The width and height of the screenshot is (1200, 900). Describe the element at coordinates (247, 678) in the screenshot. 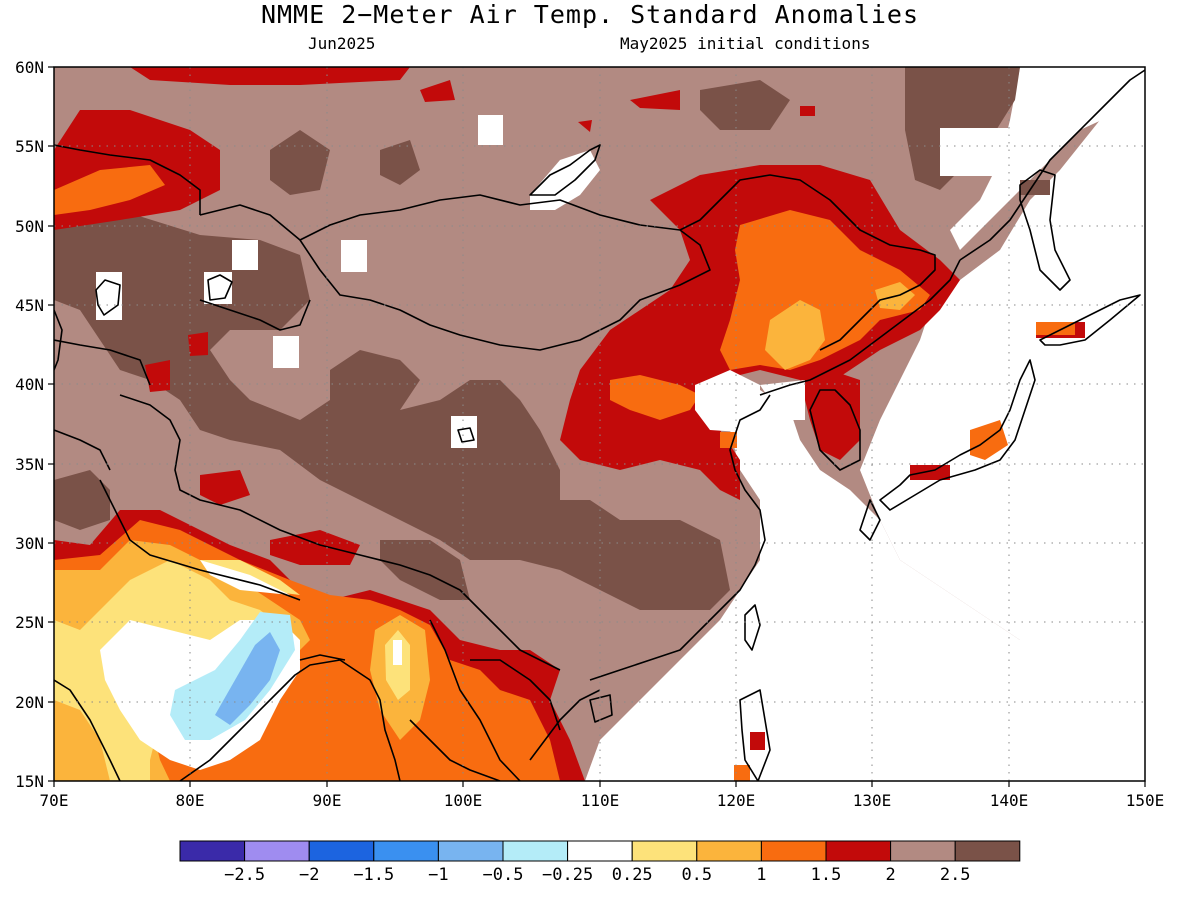

I see `anomaly-region-neg1-neg0.5` at that location.